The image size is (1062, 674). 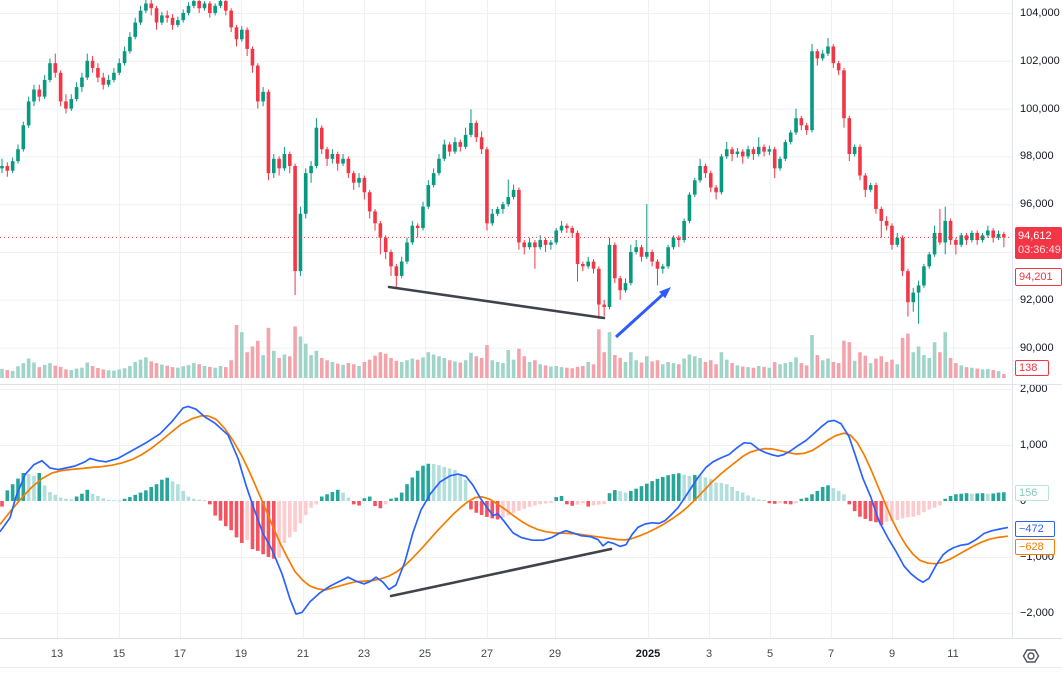 What do you see at coordinates (665, 293) in the screenshot?
I see `arrow-head` at bounding box center [665, 293].